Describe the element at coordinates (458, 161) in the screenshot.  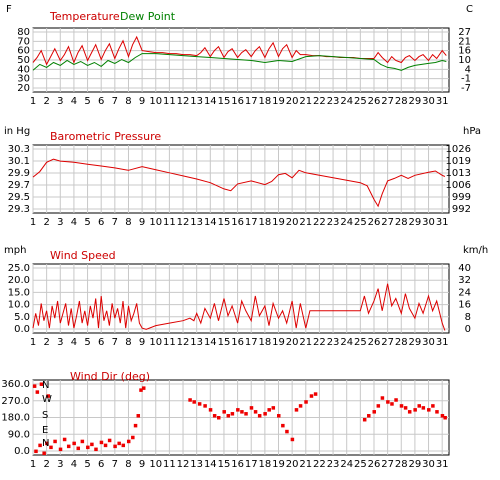
I see `y-tick-label-right: 1019` at that location.